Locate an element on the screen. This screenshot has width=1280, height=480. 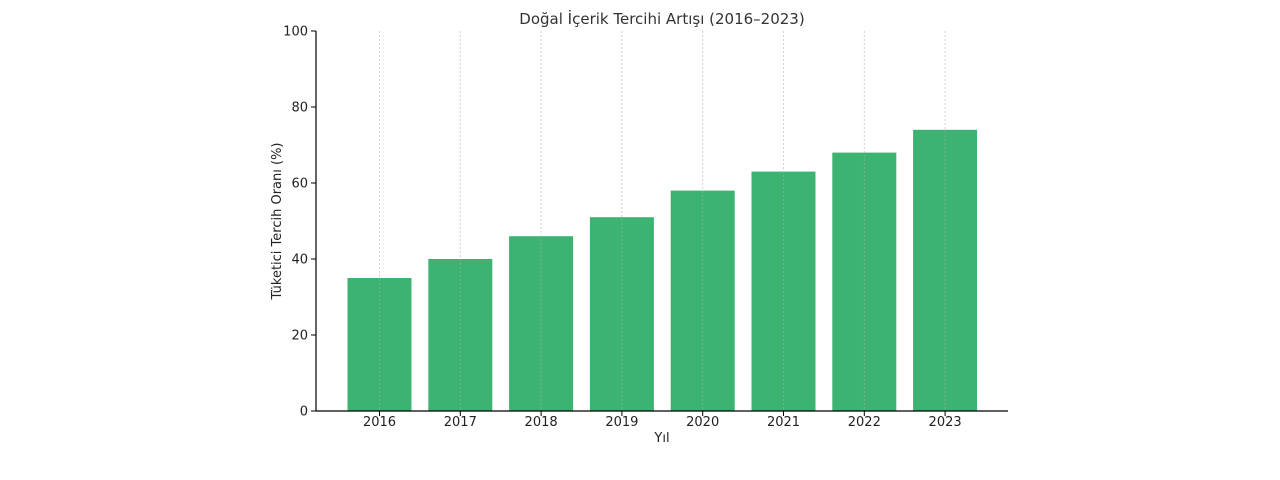
chart-title: Doğal İçerik Tercihi Artışı (2016–2023) is located at coordinates (661, 18).